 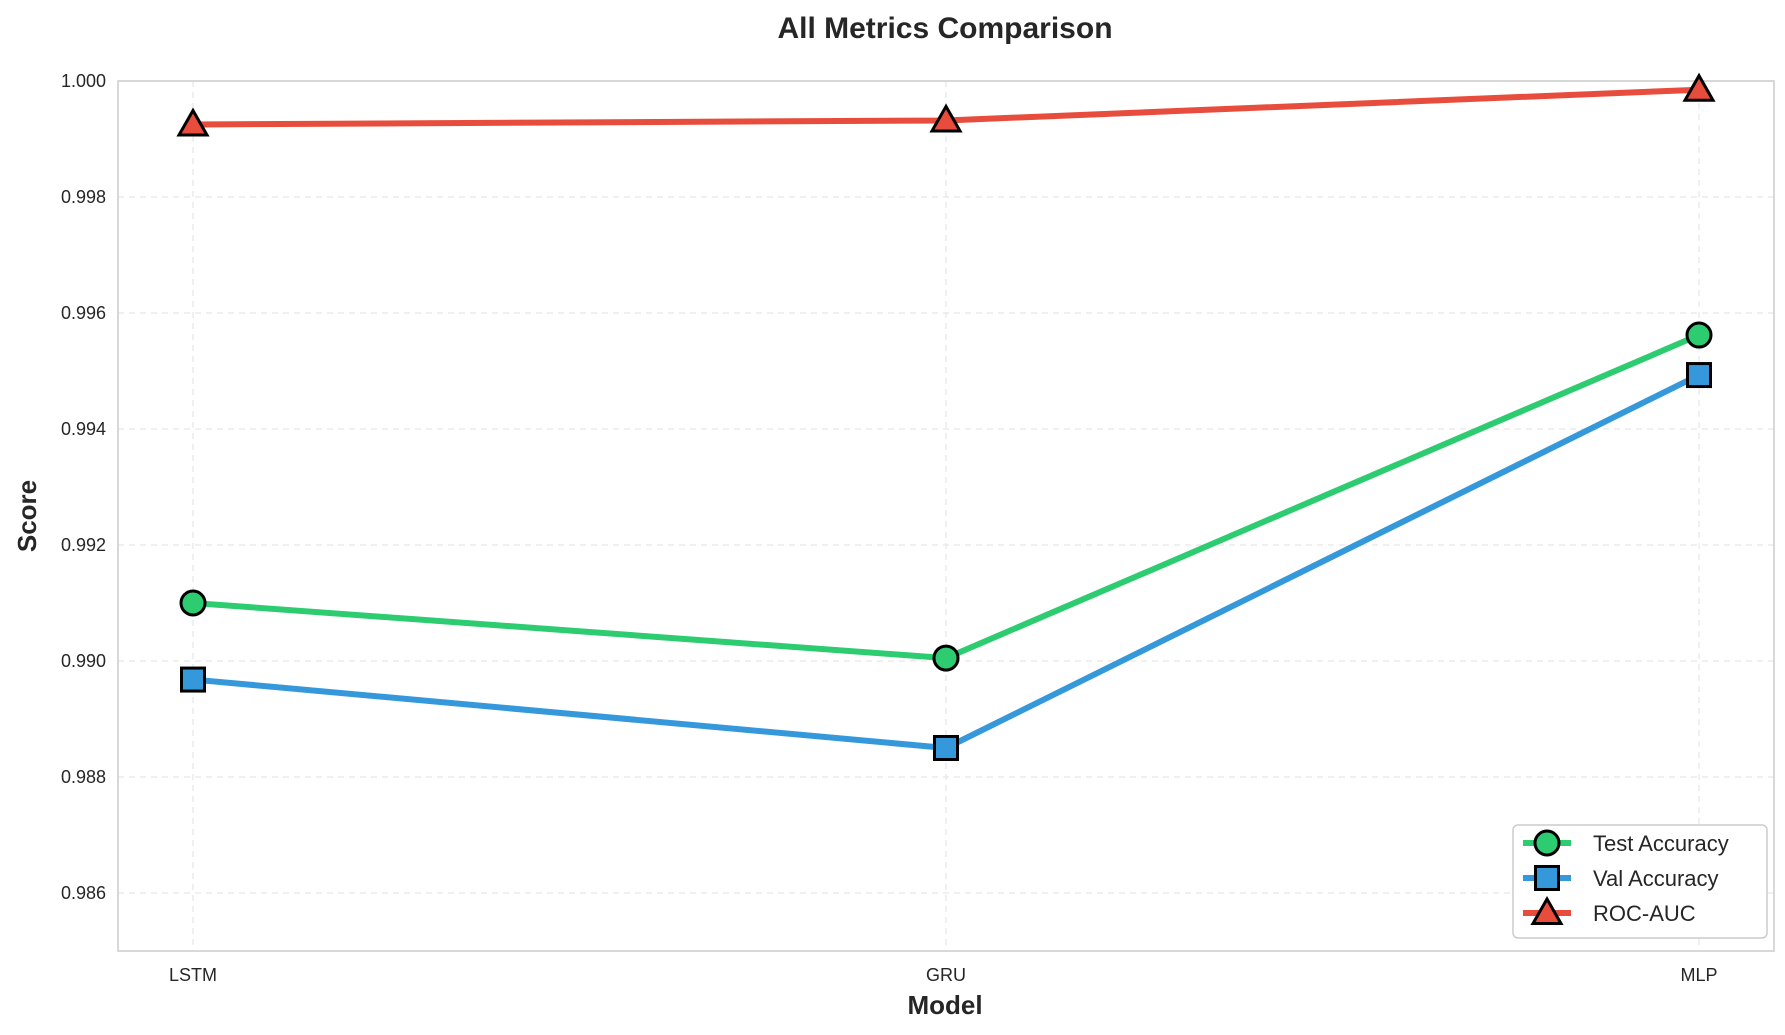 What do you see at coordinates (1661, 843) in the screenshot?
I see `legend-label: Test Accuracy` at bounding box center [1661, 843].